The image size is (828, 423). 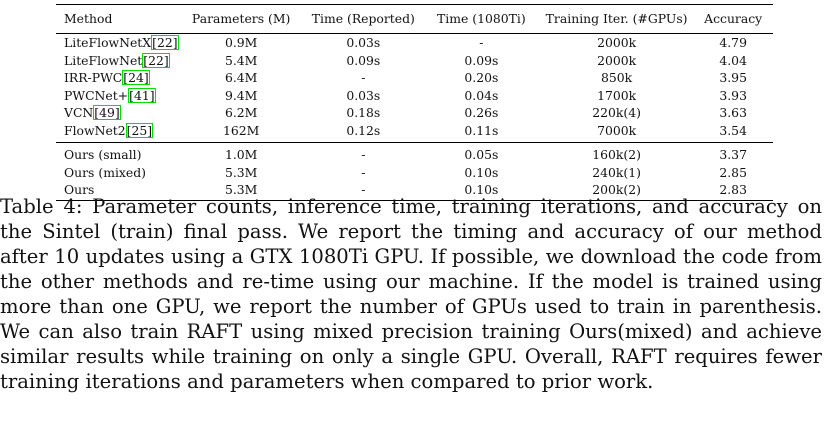 What do you see at coordinates (105, 172) in the screenshot?
I see `method-name: Ours (mixed)` at bounding box center [105, 172].